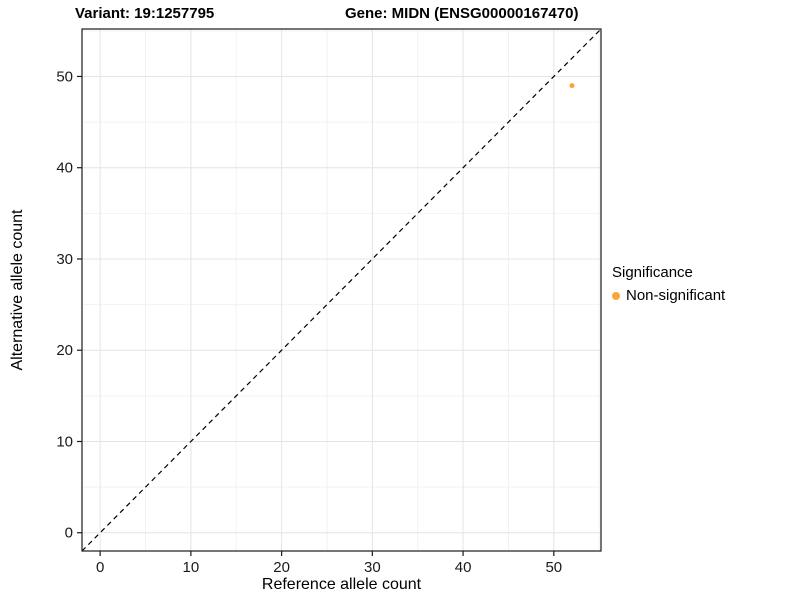 This screenshot has width=800, height=600. I want to click on data-point, so click(572, 86).